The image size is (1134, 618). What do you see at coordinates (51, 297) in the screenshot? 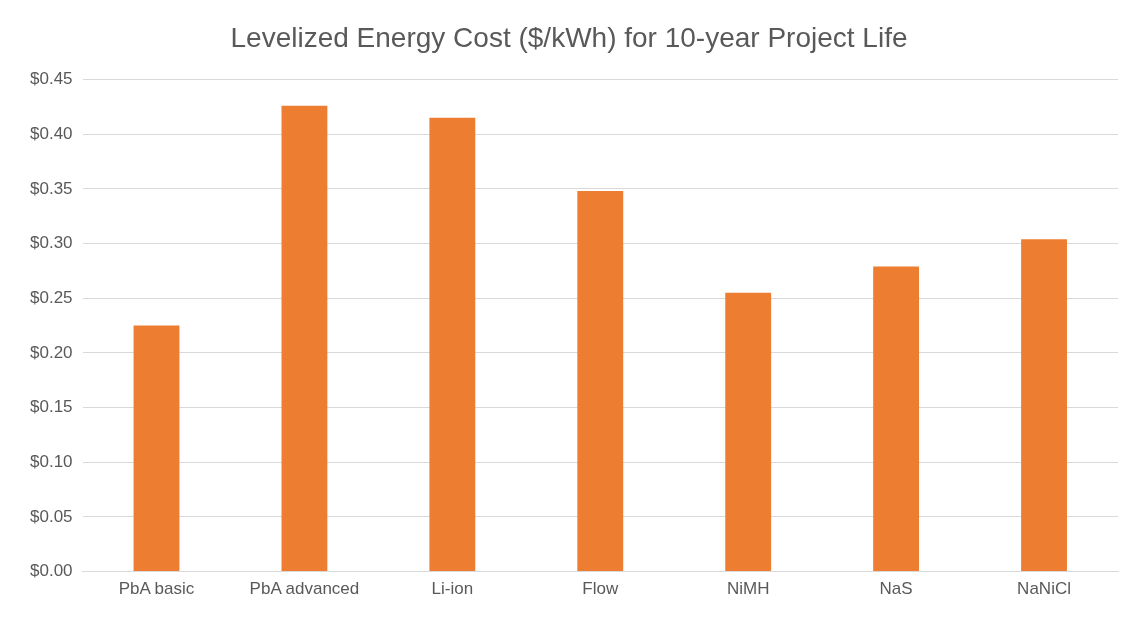
I see `y-tick-label: $0.25` at bounding box center [51, 297].